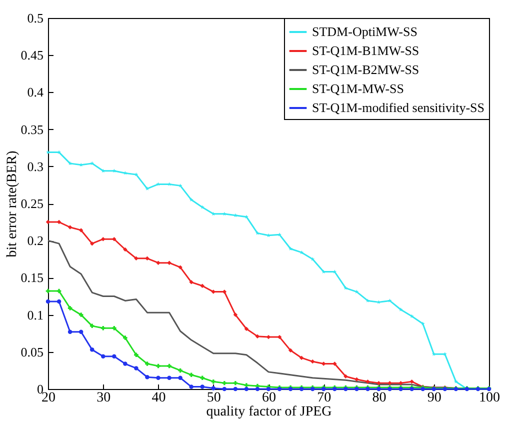 This screenshot has height=422, width=512. Describe the element at coordinates (12, 204) in the screenshot. I see `y-axis-title: bit error rate(BER)` at that location.